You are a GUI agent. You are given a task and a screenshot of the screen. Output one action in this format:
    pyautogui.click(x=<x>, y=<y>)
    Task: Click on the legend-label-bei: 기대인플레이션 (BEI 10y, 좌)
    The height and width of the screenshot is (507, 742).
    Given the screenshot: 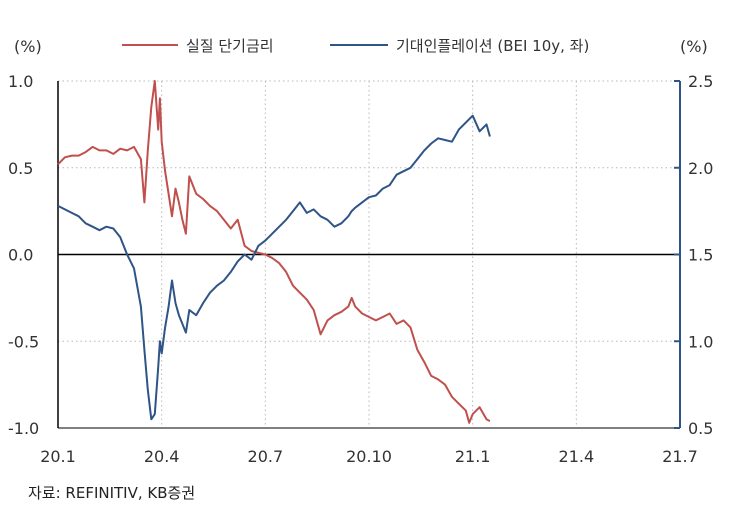 What is the action you would take?
    pyautogui.click(x=492, y=46)
    